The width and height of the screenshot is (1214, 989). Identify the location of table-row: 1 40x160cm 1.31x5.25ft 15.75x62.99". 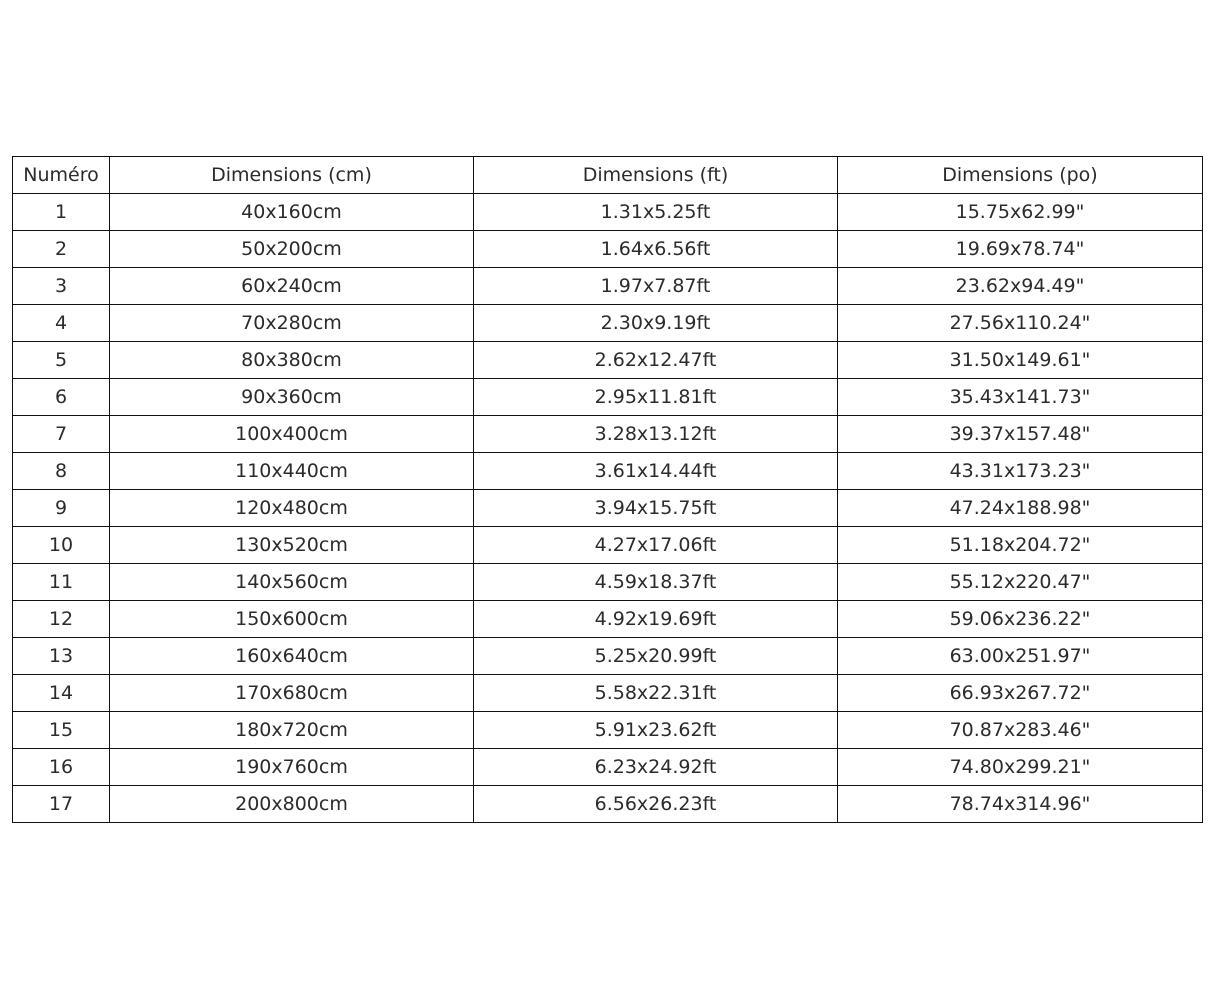
(607, 212).